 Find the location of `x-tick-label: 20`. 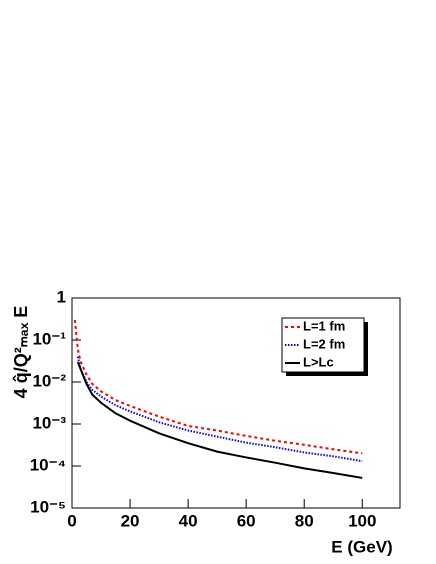

x-tick-label: 20 is located at coordinates (130, 520).